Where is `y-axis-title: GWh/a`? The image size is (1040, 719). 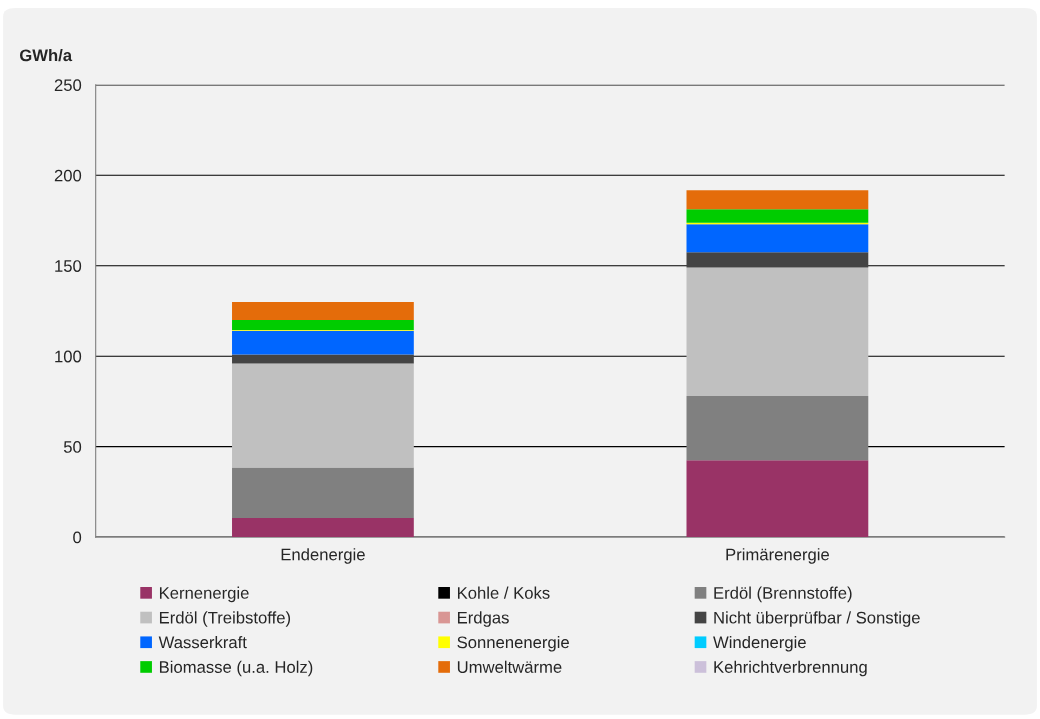
y-axis-title: GWh/a is located at coordinates (46, 55).